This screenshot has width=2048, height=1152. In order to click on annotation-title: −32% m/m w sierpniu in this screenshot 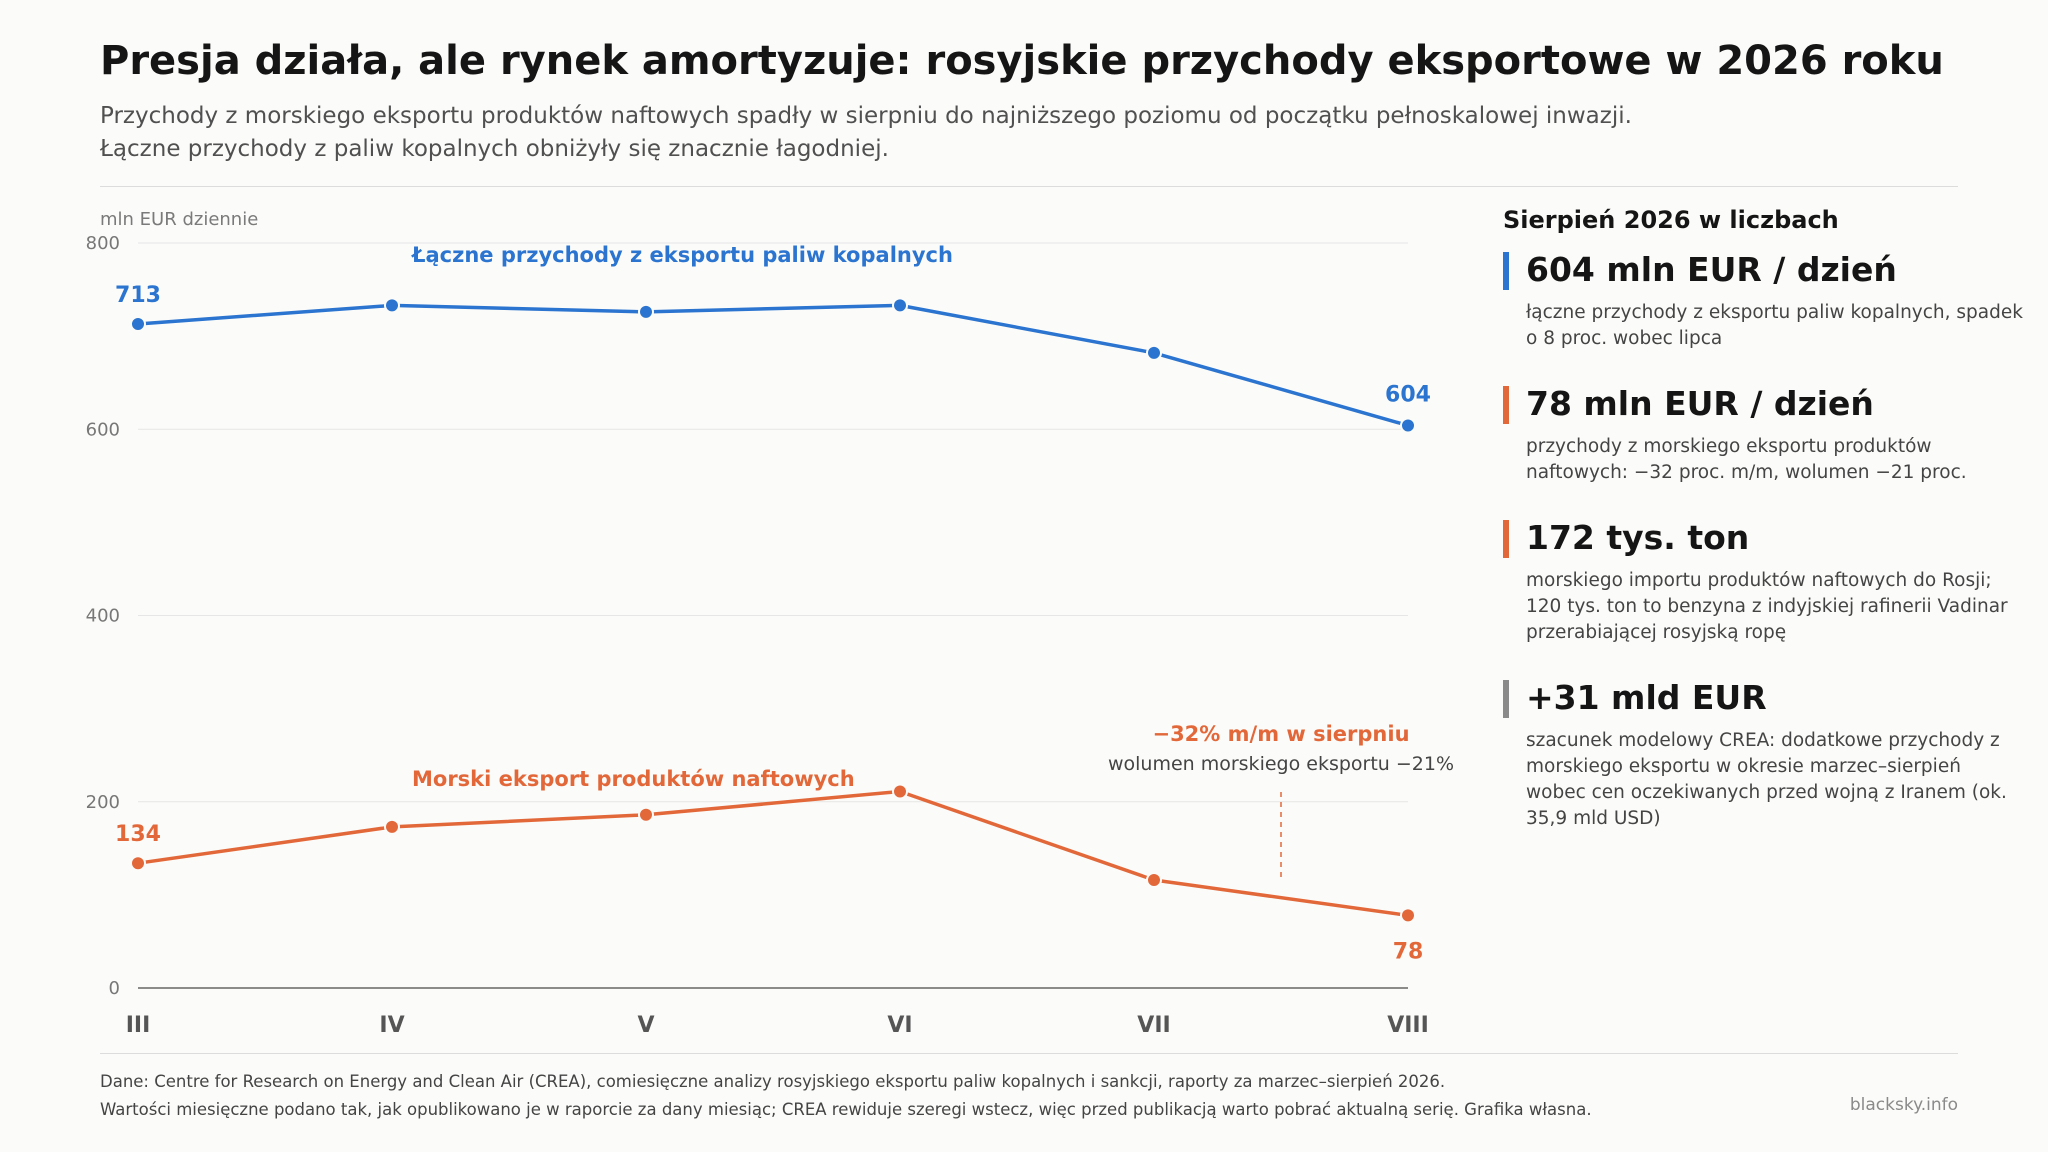, I will do `click(1280, 734)`.